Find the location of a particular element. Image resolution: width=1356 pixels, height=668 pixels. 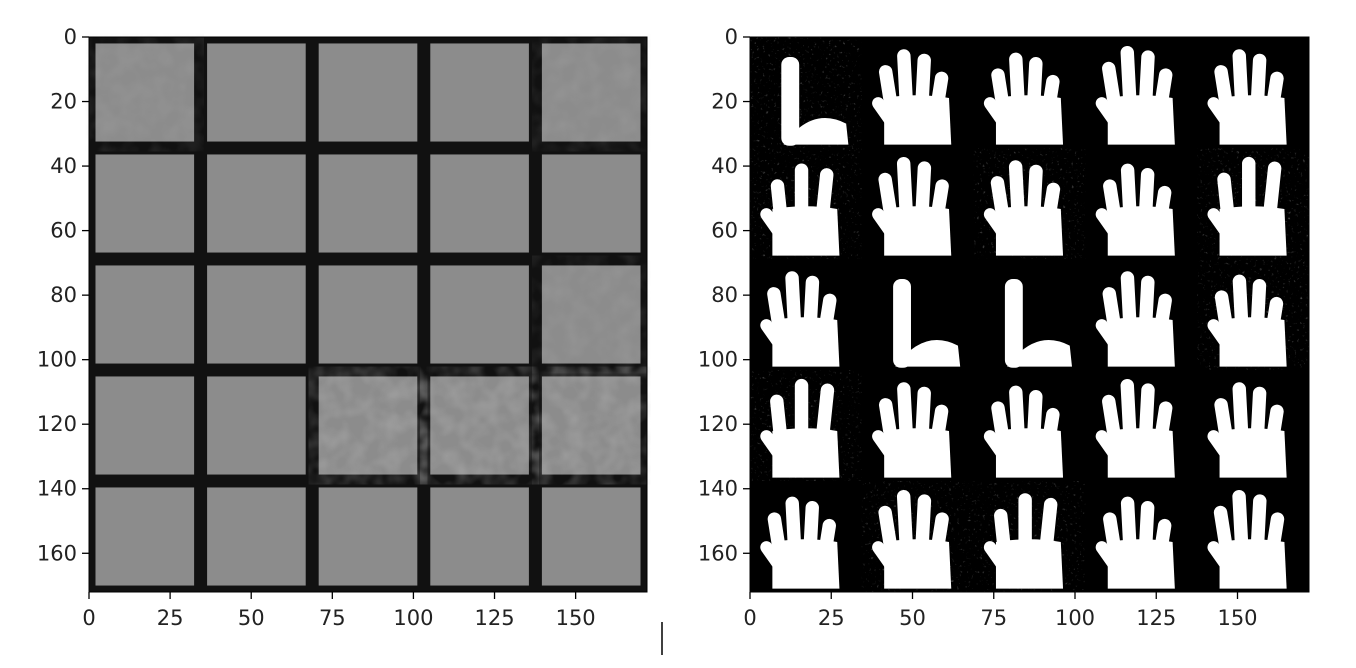

left-y-axis: 0 20 40 60 80 100 120 140 160 is located at coordinates (63, 295).